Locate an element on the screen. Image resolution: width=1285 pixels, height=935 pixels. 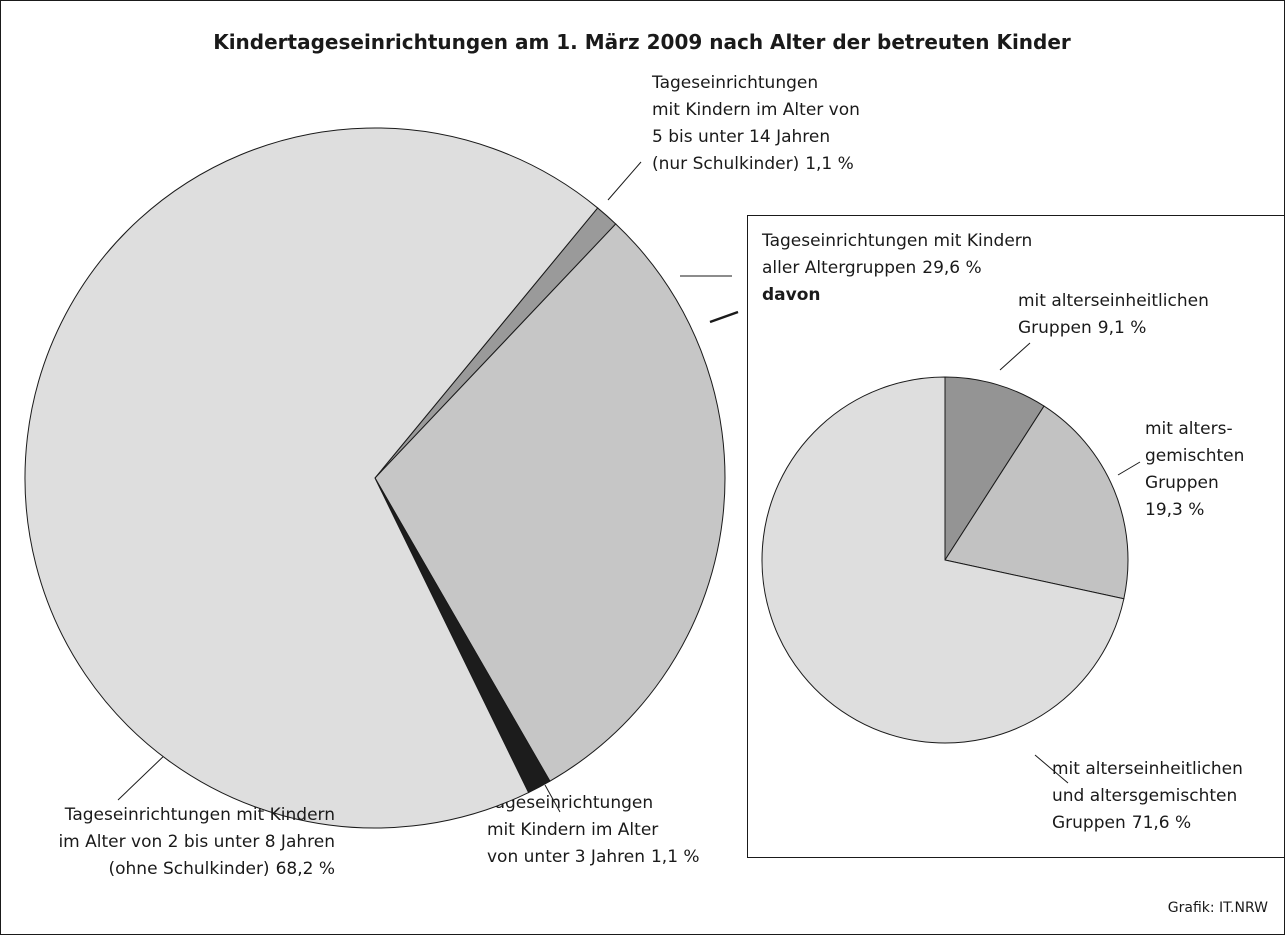
value-label: 29,6 % is located at coordinates (951, 268).